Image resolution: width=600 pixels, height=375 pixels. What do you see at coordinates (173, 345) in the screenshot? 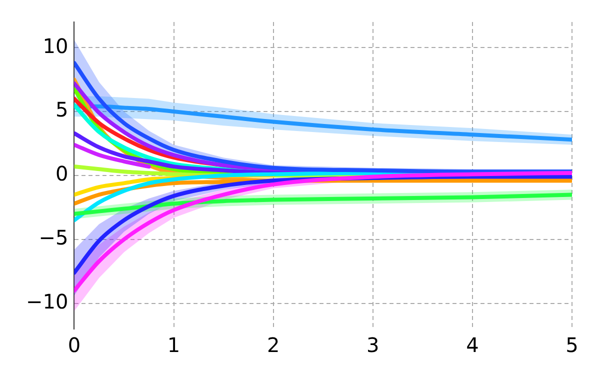
I see `x-tick-label: 1` at bounding box center [173, 345].